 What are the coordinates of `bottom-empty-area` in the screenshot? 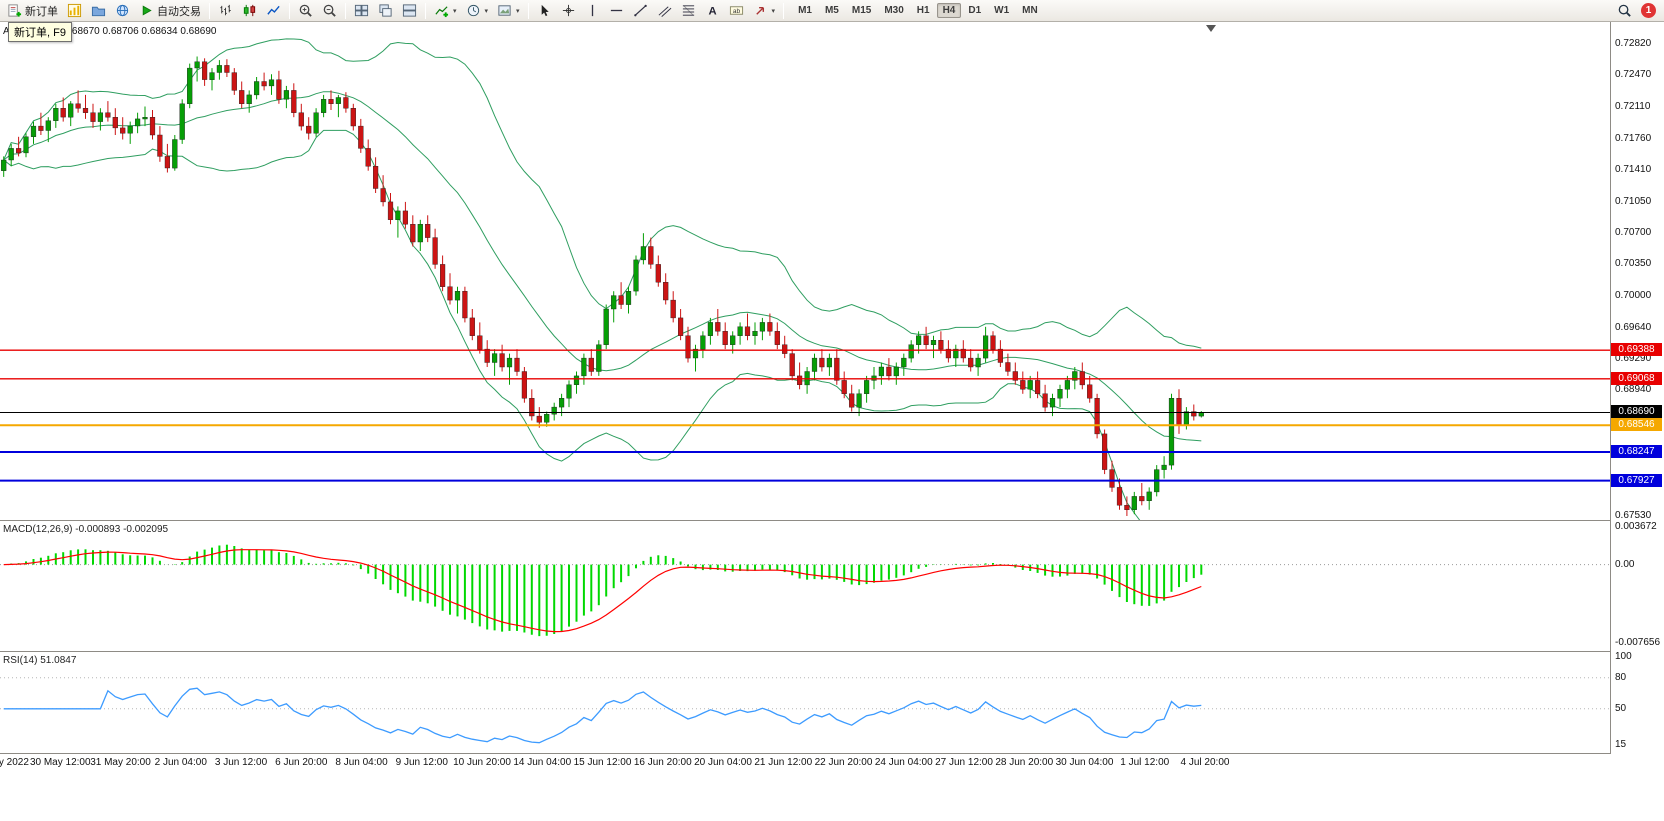 It's located at (832, 797).